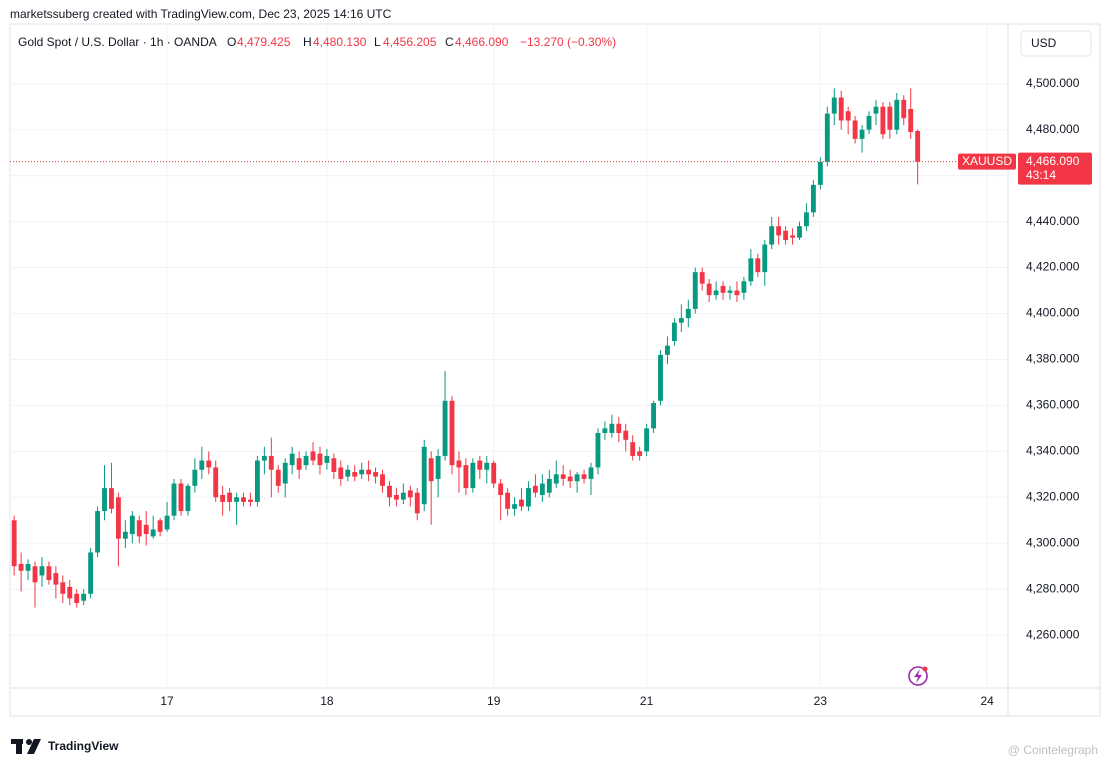  I want to click on symbol-tag, so click(987, 161).